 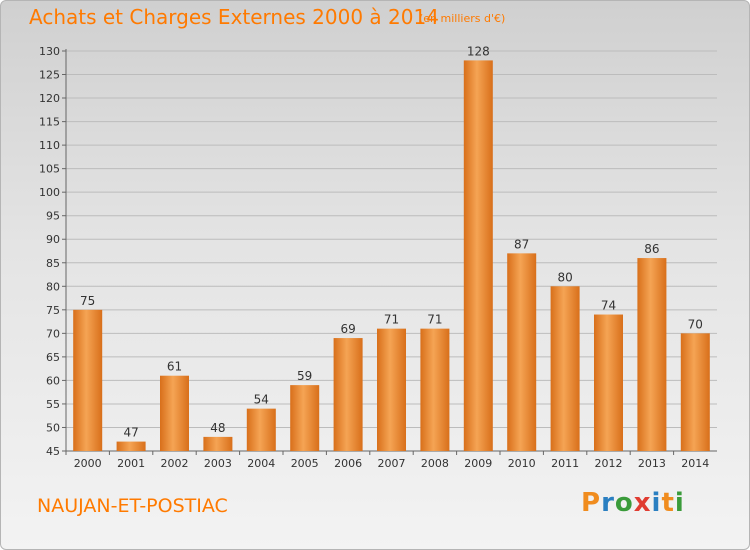 What do you see at coordinates (174, 367) in the screenshot?
I see `value-label: 61` at bounding box center [174, 367].